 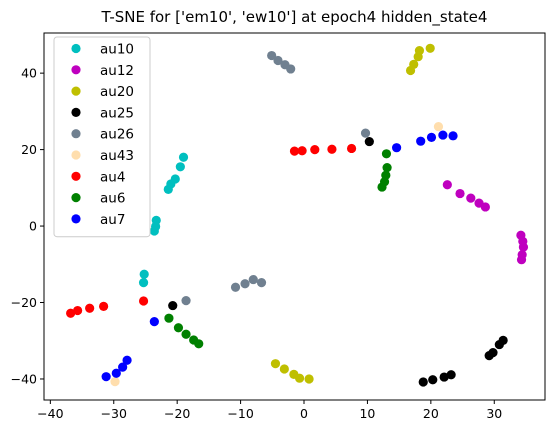 What do you see at coordinates (24, 378) in the screenshot?
I see `y-tick-label: −40` at bounding box center [24, 378].